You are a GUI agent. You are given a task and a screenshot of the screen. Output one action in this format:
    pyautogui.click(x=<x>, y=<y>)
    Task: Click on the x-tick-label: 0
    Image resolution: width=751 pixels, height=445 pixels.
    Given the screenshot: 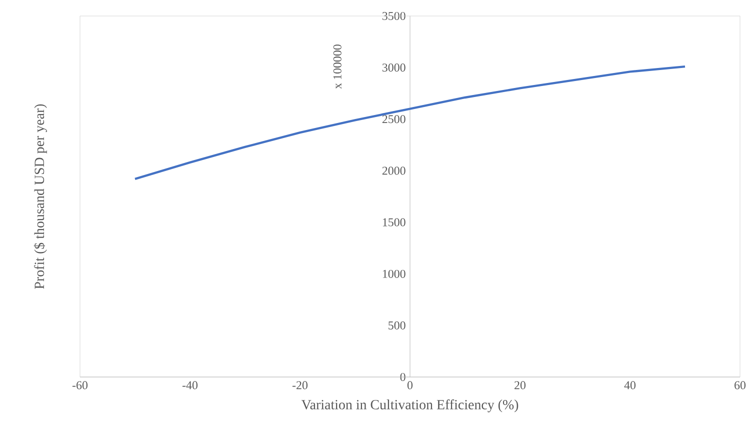 What is the action you would take?
    pyautogui.click(x=410, y=385)
    